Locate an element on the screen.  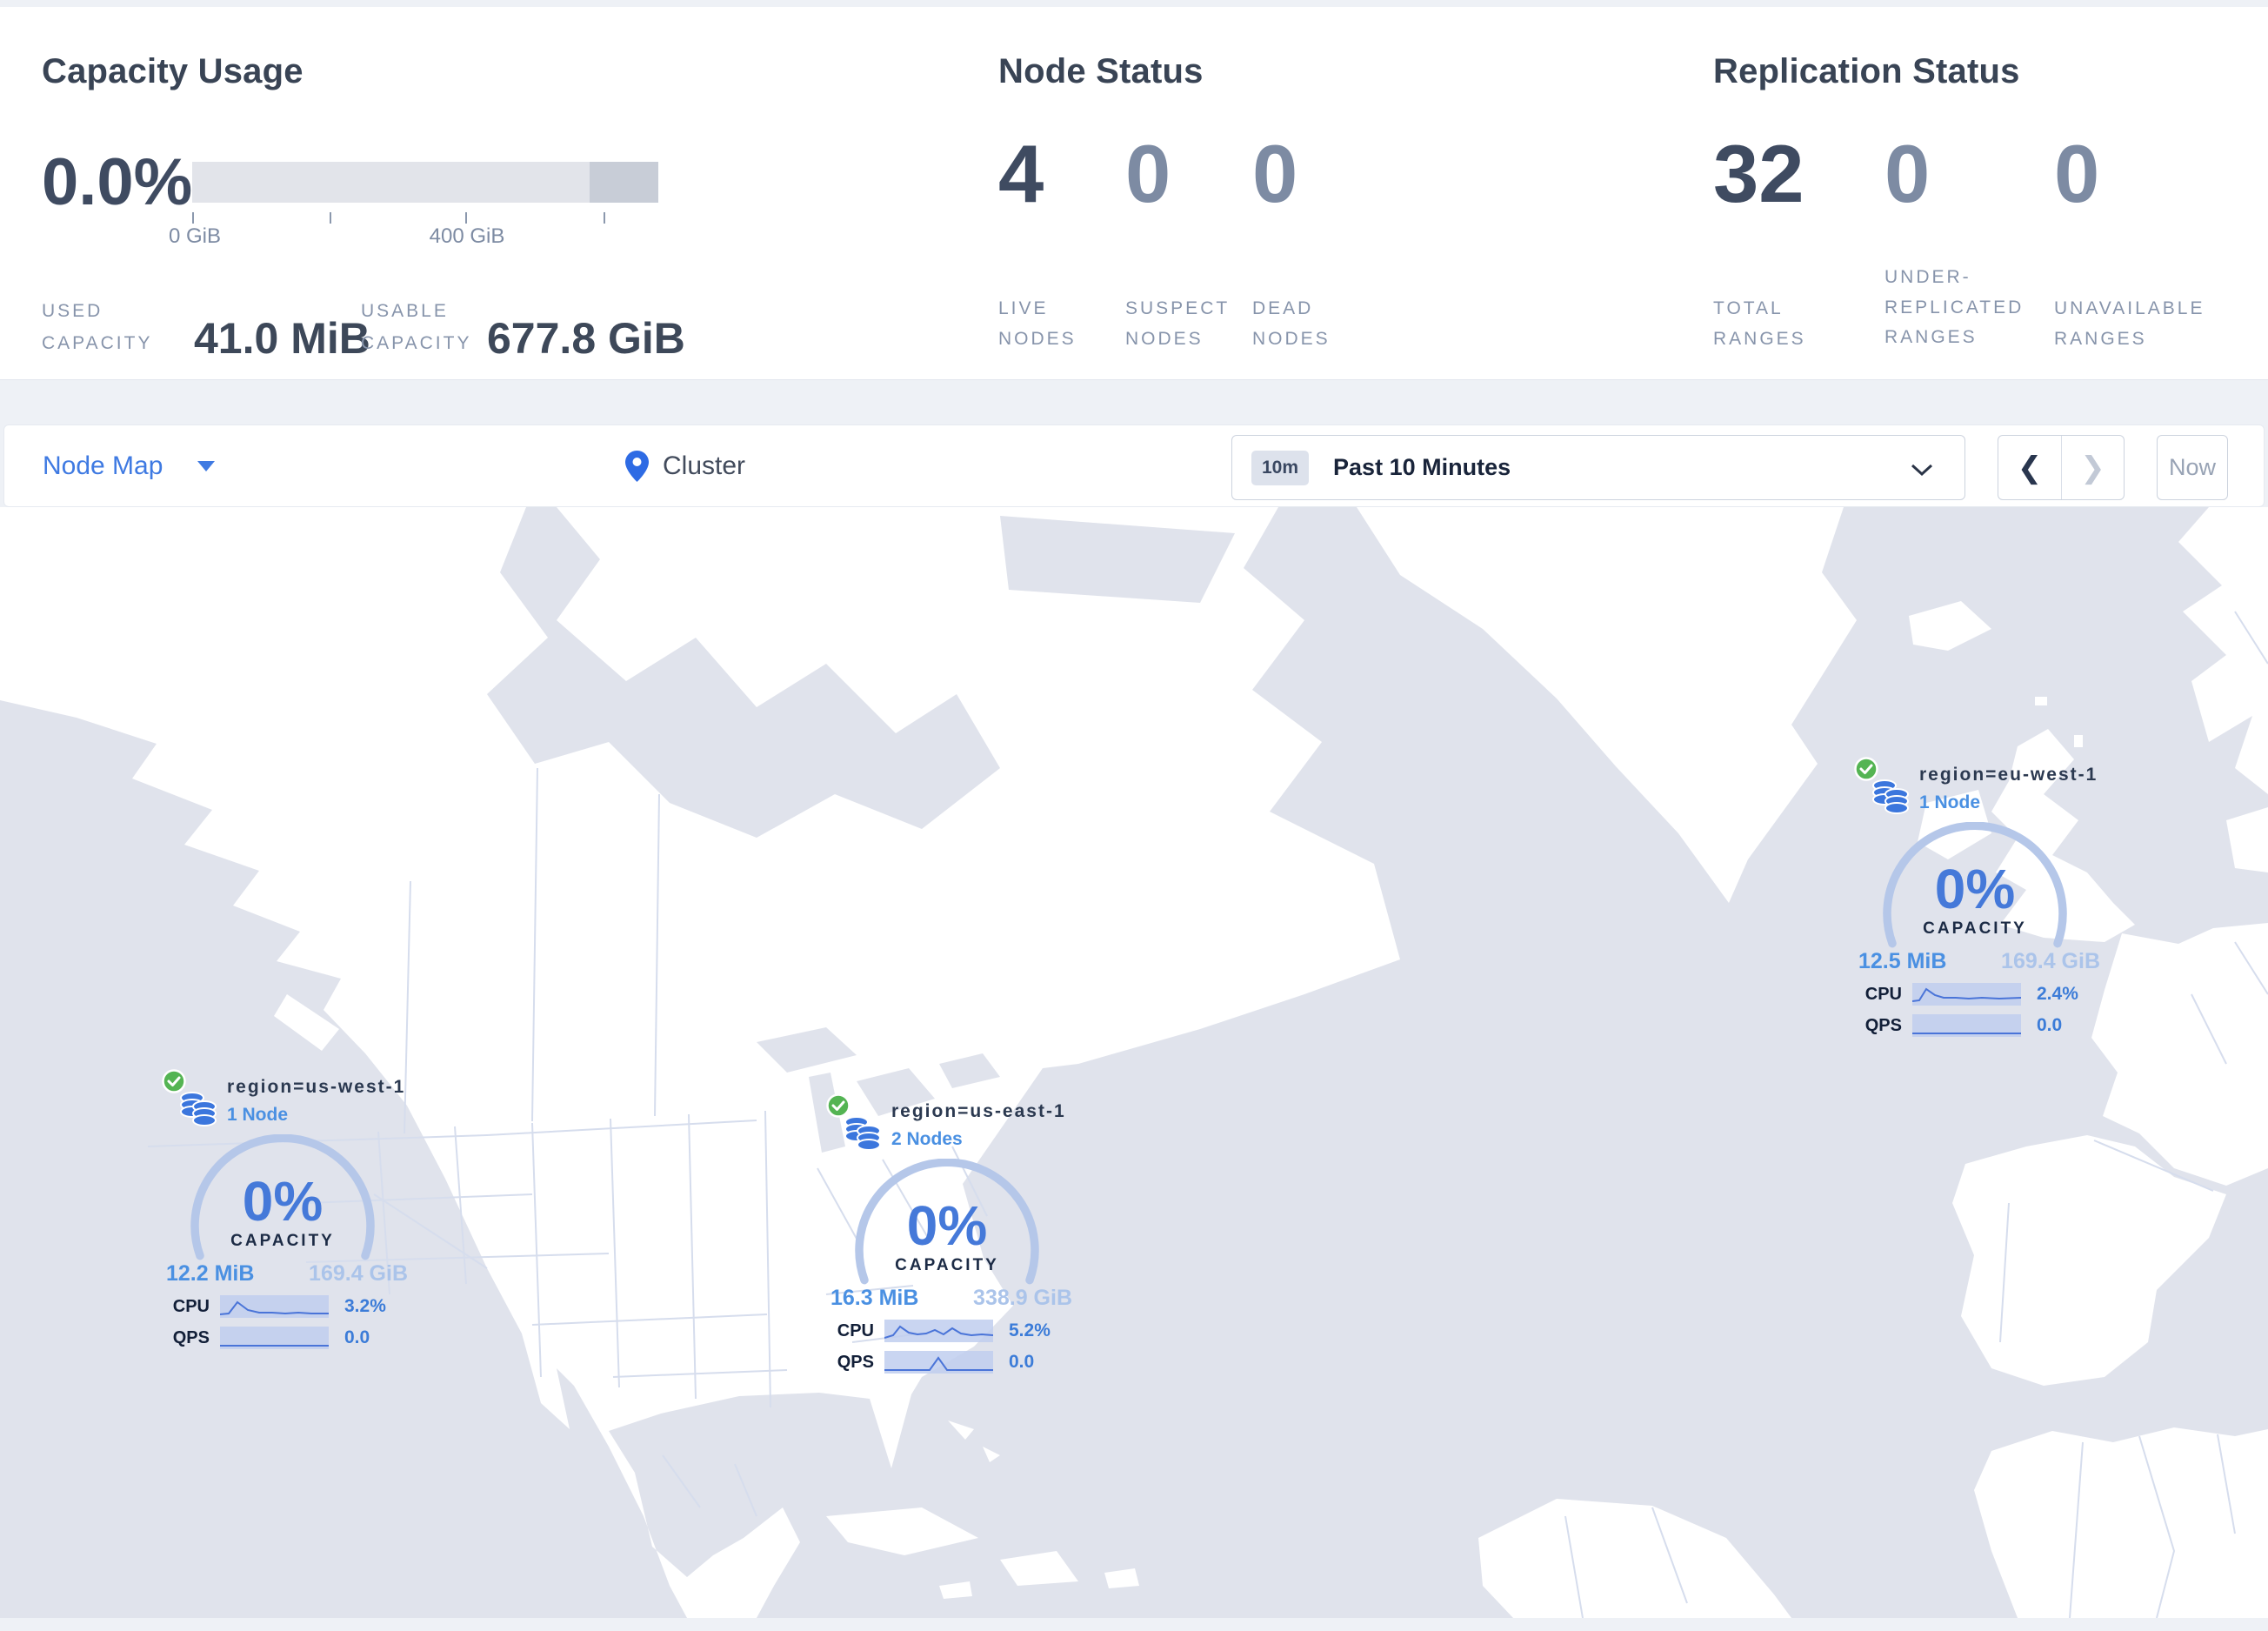
time-range-label: Past 10 Minutes is located at coordinates (1422, 467).